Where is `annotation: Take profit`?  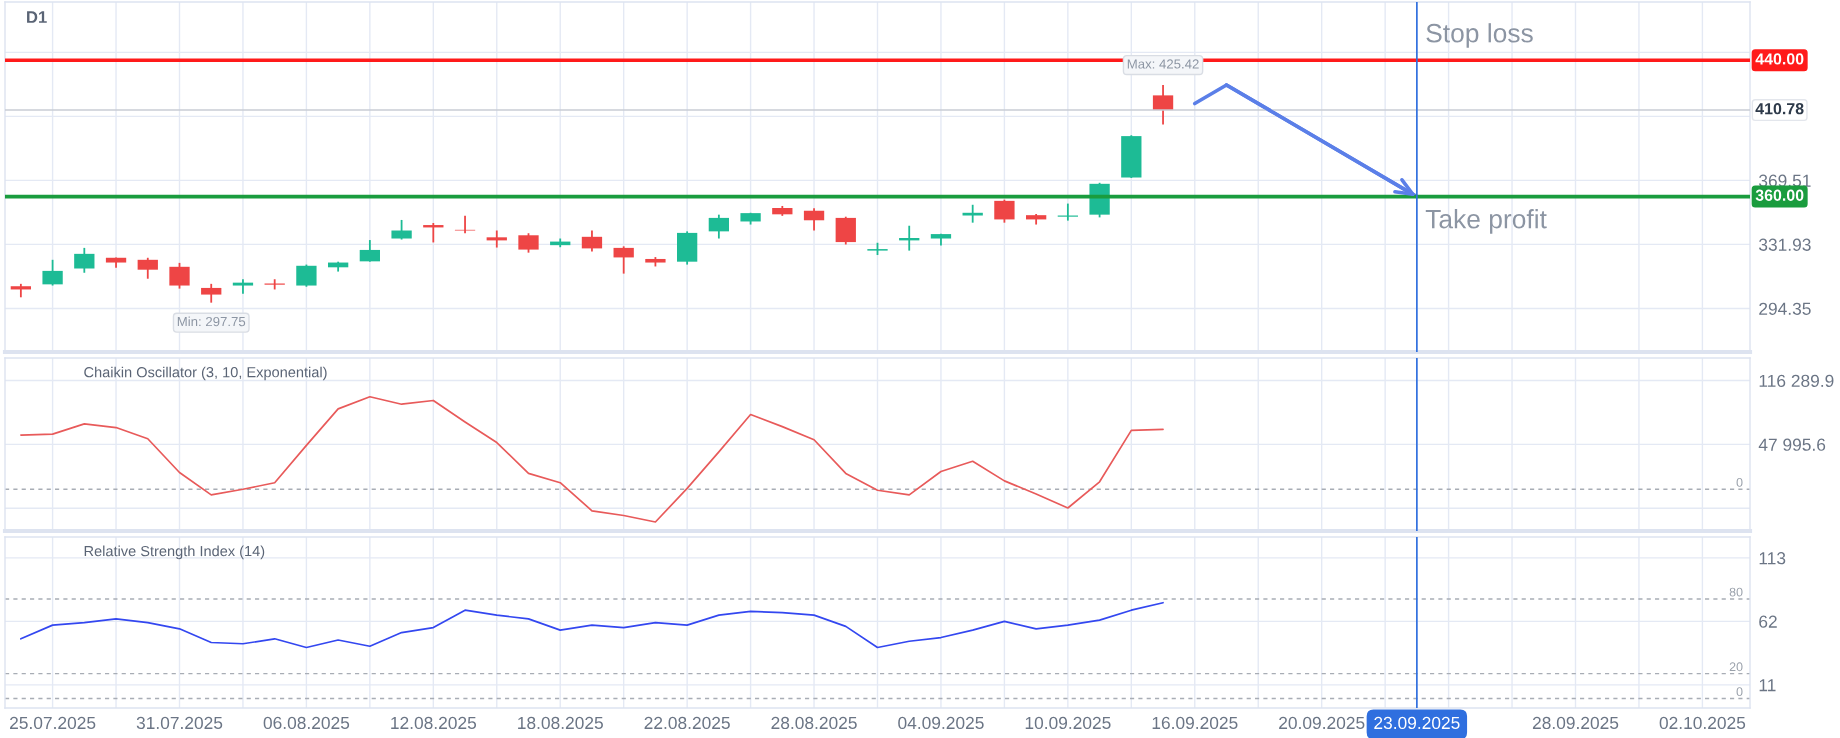
annotation: Take profit is located at coordinates (1486, 221).